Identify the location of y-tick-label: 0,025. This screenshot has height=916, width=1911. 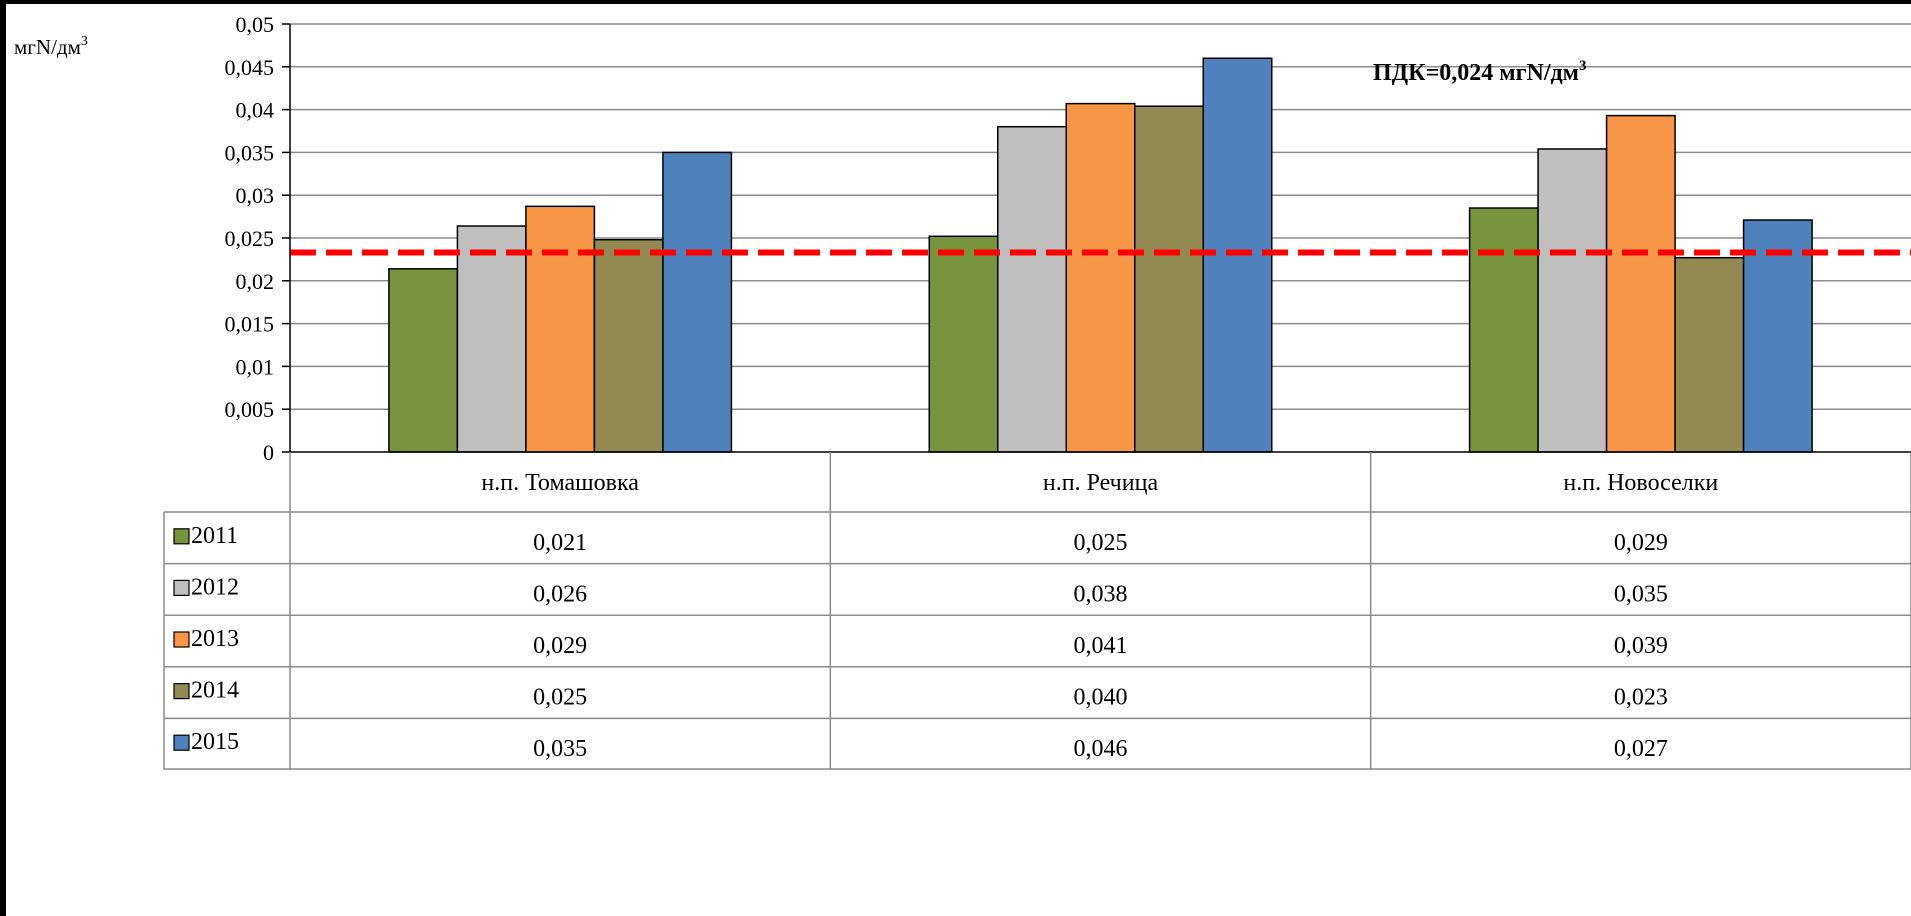
(250, 238).